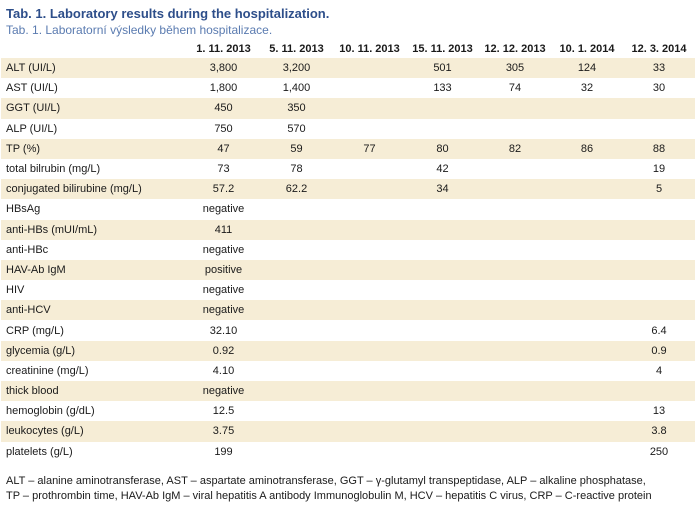 The image size is (696, 510). Describe the element at coordinates (94, 128) in the screenshot. I see `row-label: ALP (UI/L)` at that location.